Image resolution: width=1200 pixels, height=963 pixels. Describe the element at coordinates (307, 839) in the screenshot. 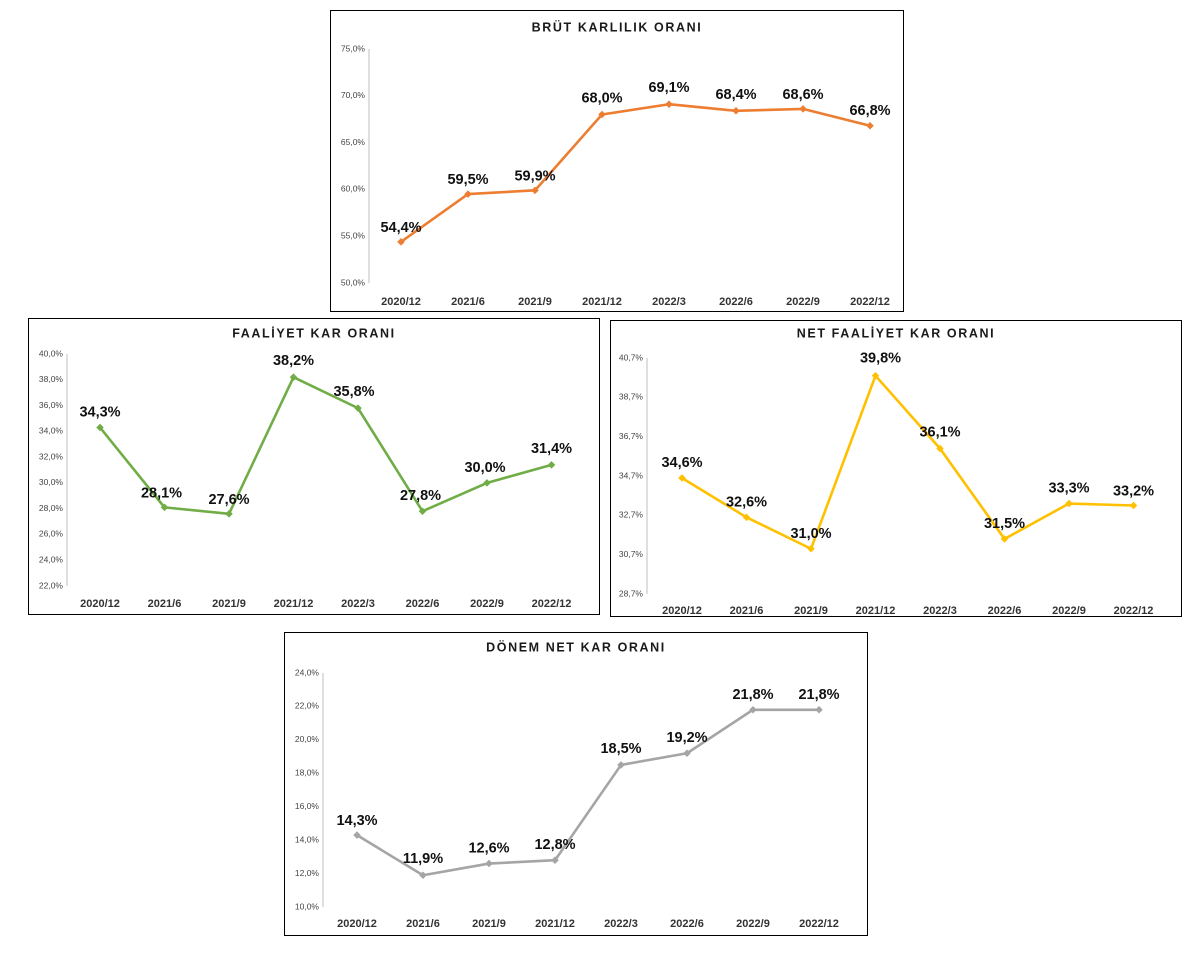

I see `y-tick-label: 14,0%` at that location.